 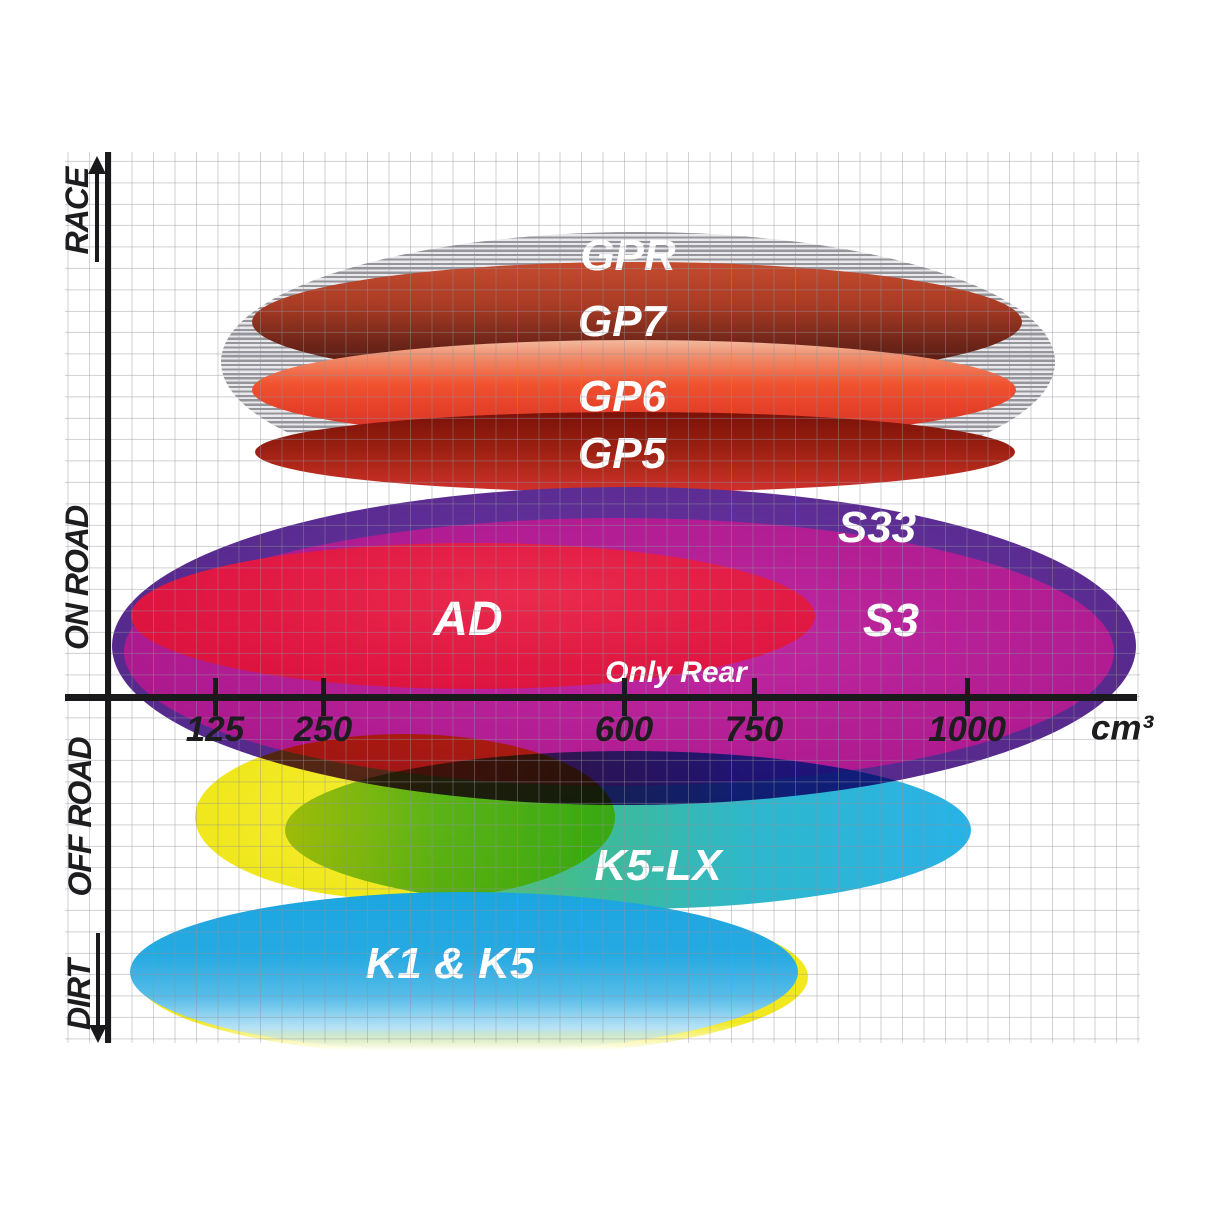 What do you see at coordinates (108, 597) in the screenshot?
I see `y-axis-line` at bounding box center [108, 597].